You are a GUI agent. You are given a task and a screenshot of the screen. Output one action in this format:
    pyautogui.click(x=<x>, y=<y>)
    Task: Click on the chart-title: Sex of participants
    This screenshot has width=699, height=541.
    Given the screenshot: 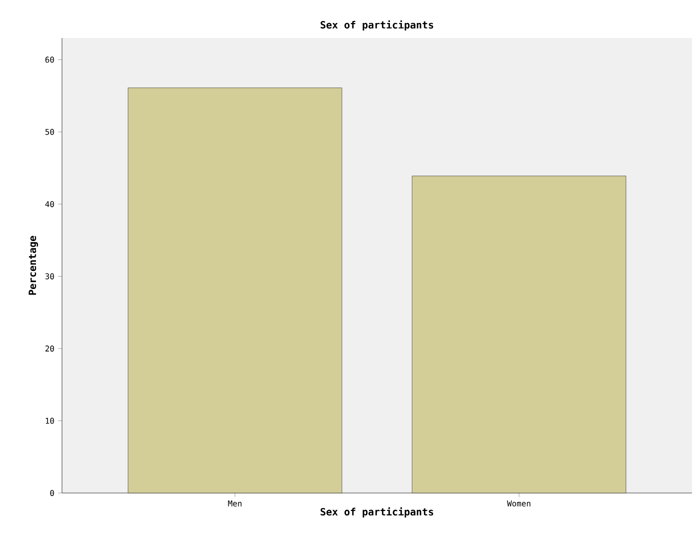 What is the action you would take?
    pyautogui.click(x=377, y=25)
    